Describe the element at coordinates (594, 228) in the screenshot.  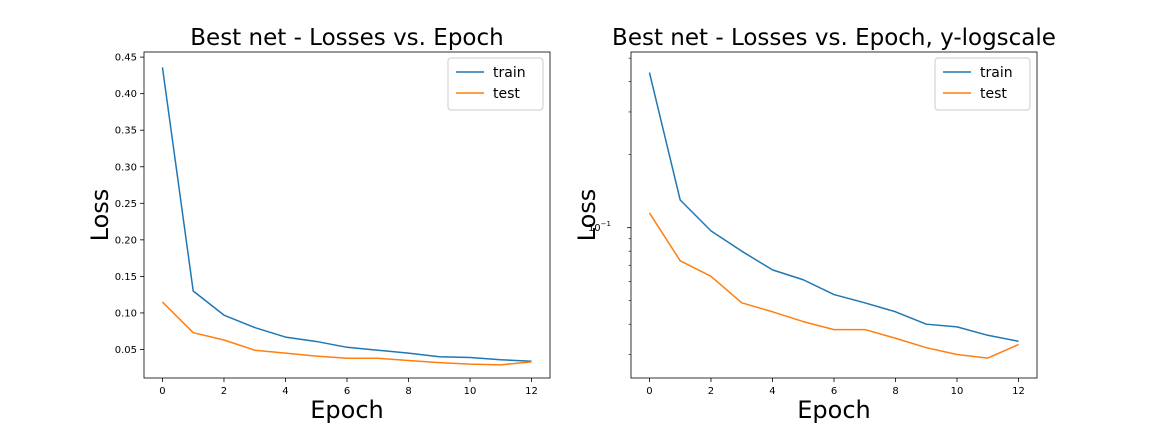
I see `y-tick-label-base: 10` at that location.